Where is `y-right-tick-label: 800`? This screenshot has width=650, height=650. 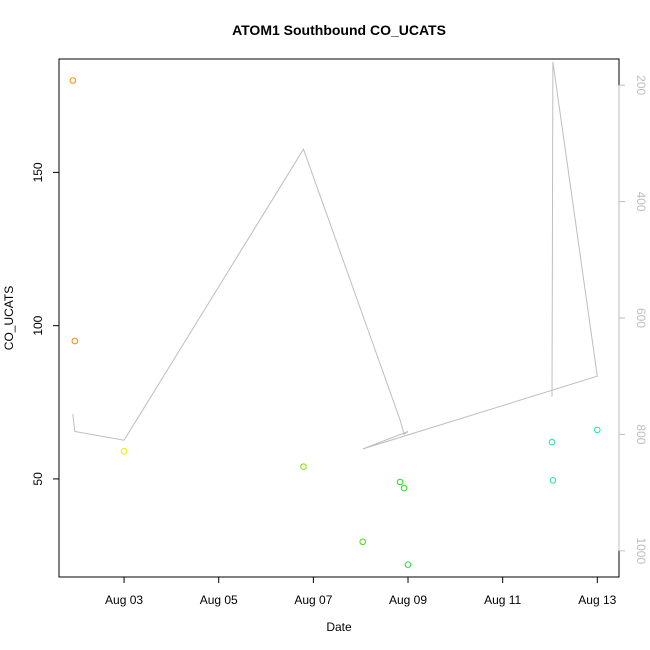
y-right-tick-label: 800 is located at coordinates (641, 434).